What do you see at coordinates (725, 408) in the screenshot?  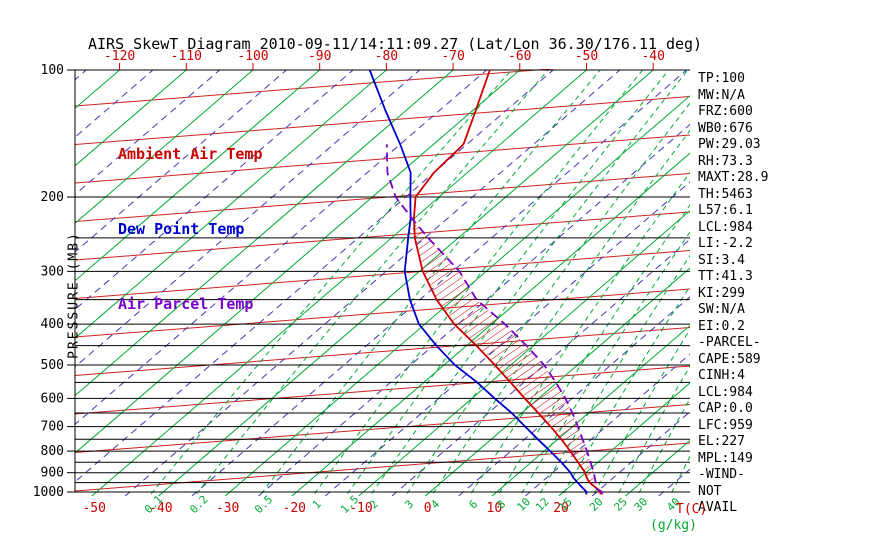 I see `stat-line: CAP:0.0` at bounding box center [725, 408].